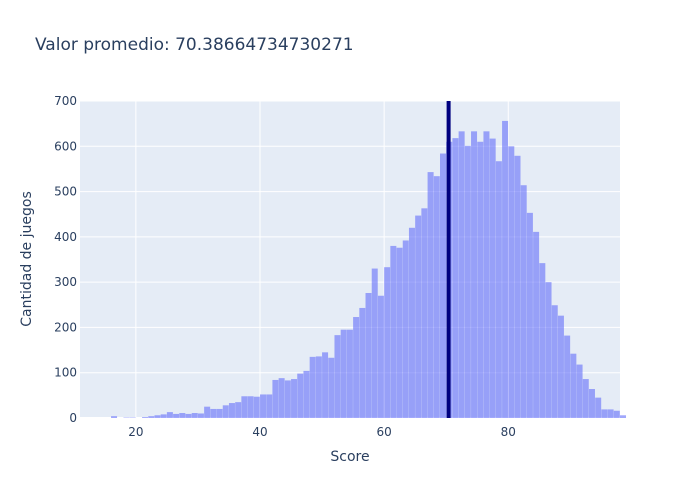  Describe the element at coordinates (65, 259) in the screenshot. I see `y-axis-ticks: 0 100 200 300 400 500 600 700` at that location.